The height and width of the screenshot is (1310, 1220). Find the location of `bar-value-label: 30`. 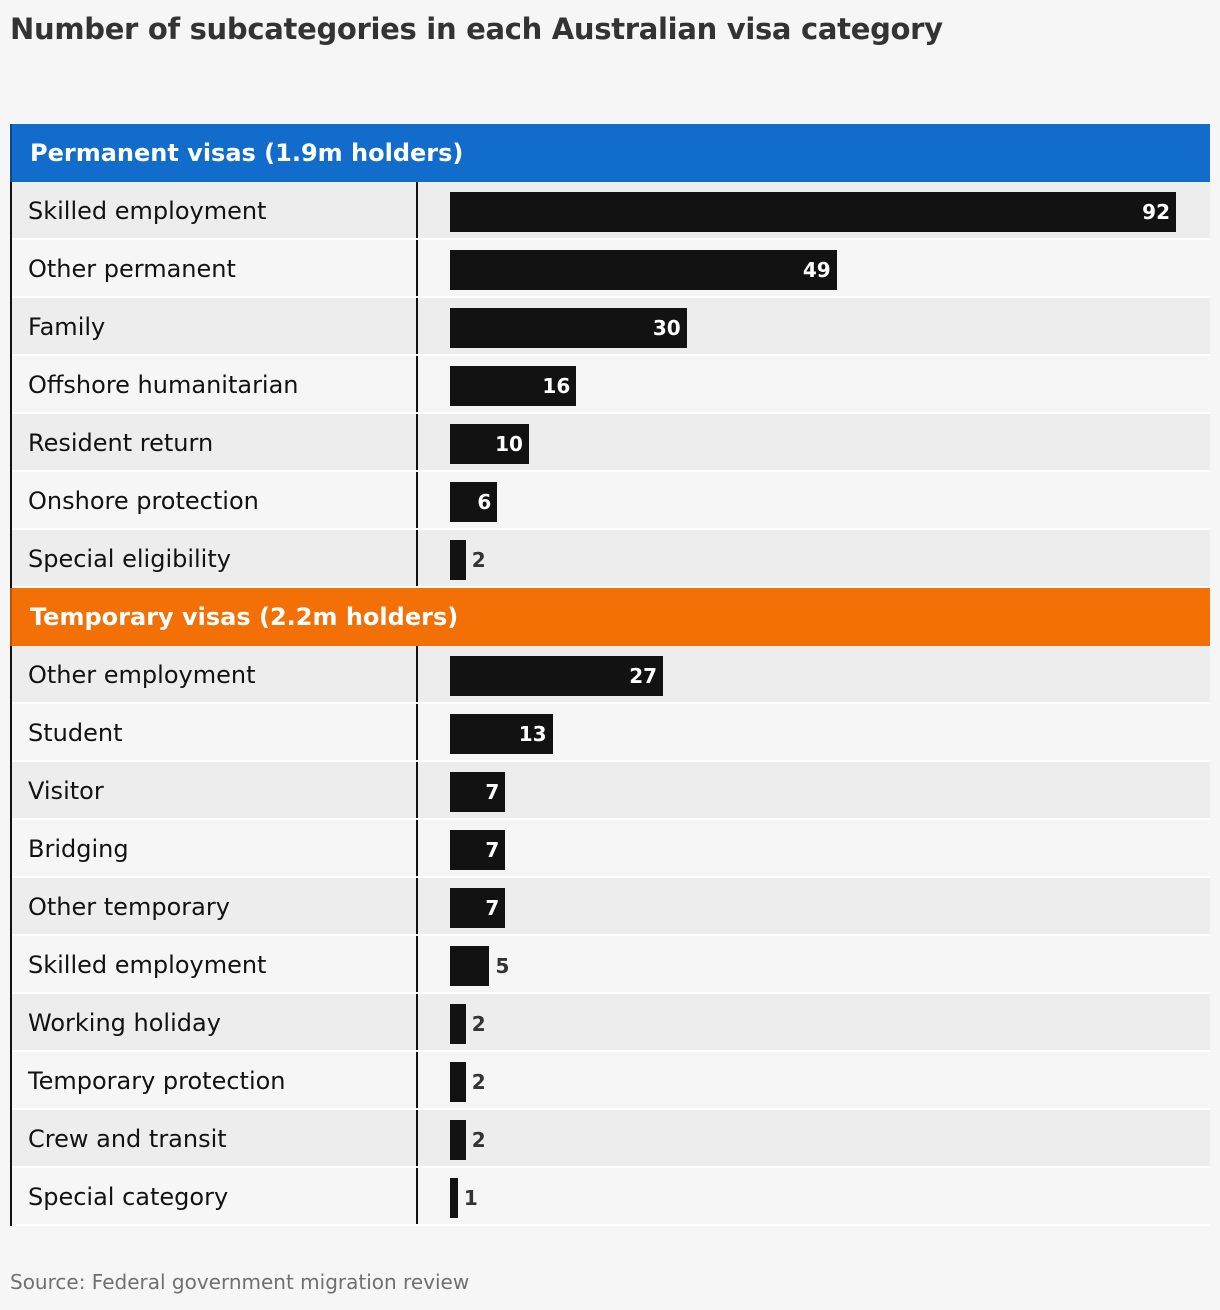

bar-value-label: 30 is located at coordinates (666, 328).